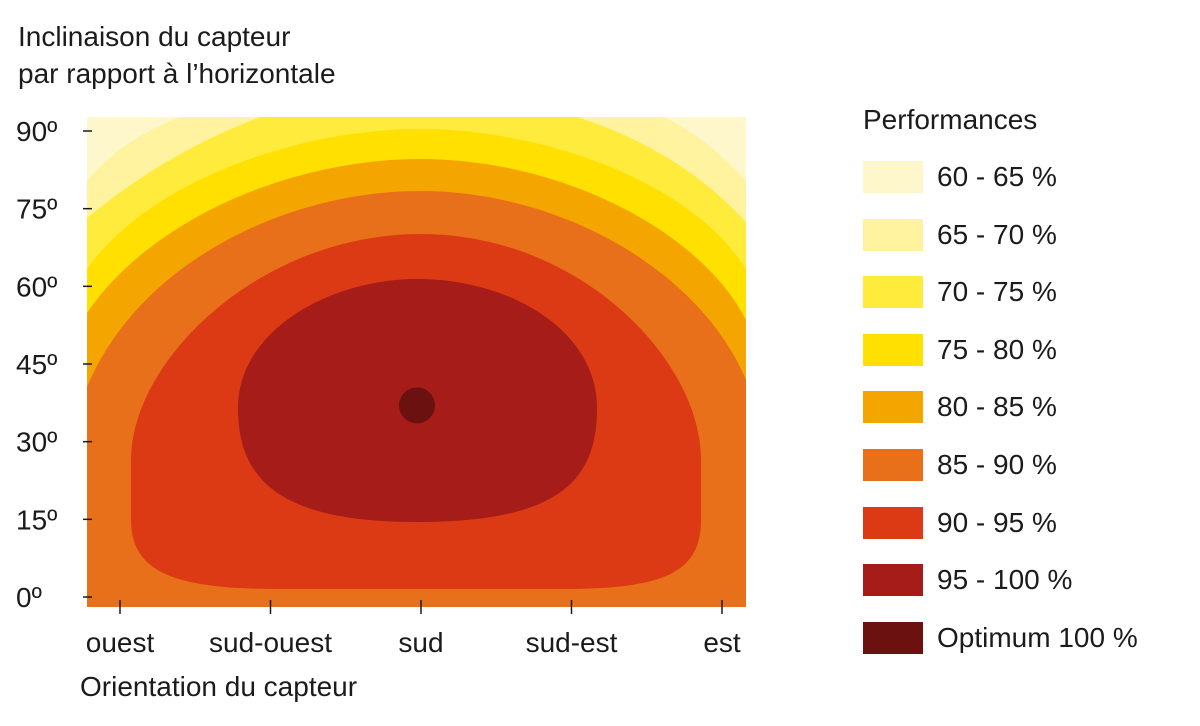 Image resolution: width=1200 pixels, height=726 pixels. What do you see at coordinates (270, 642) in the screenshot?
I see `x-tick-label: sud-ouest` at bounding box center [270, 642].